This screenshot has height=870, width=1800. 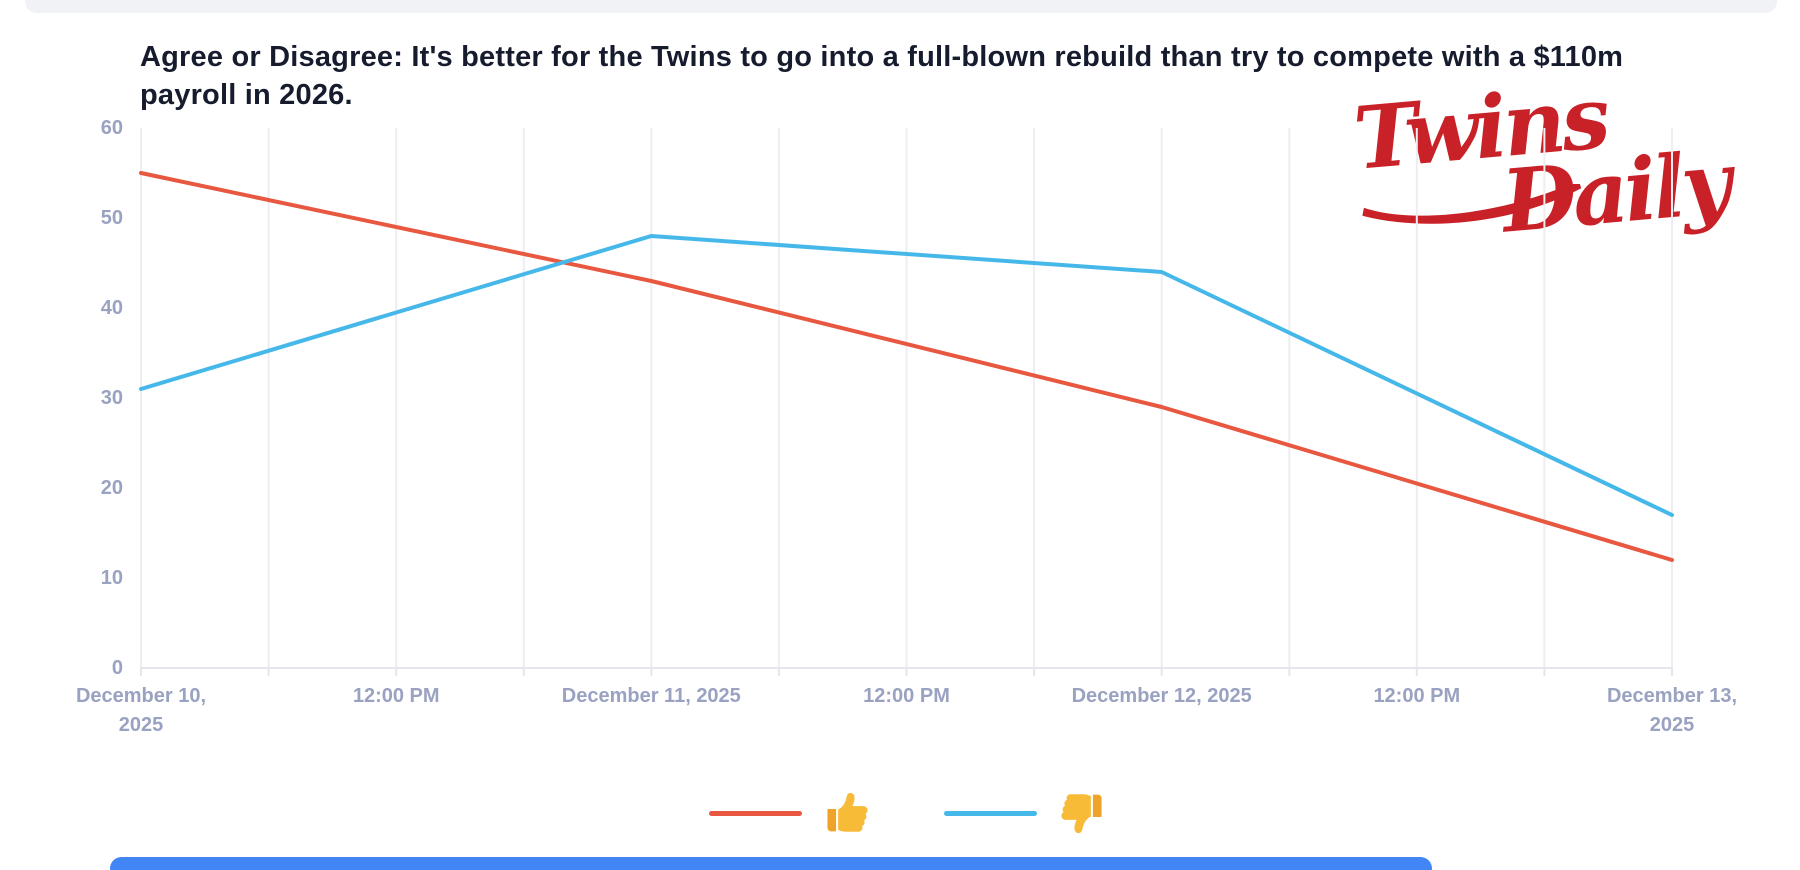 I want to click on y-axis-label: 10, so click(x=111, y=578).